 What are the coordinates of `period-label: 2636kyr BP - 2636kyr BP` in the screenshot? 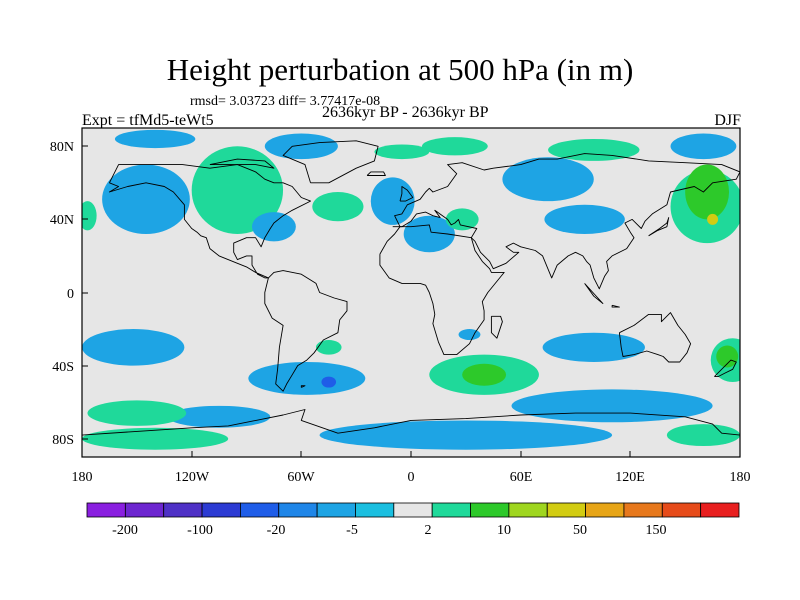 It's located at (405, 112).